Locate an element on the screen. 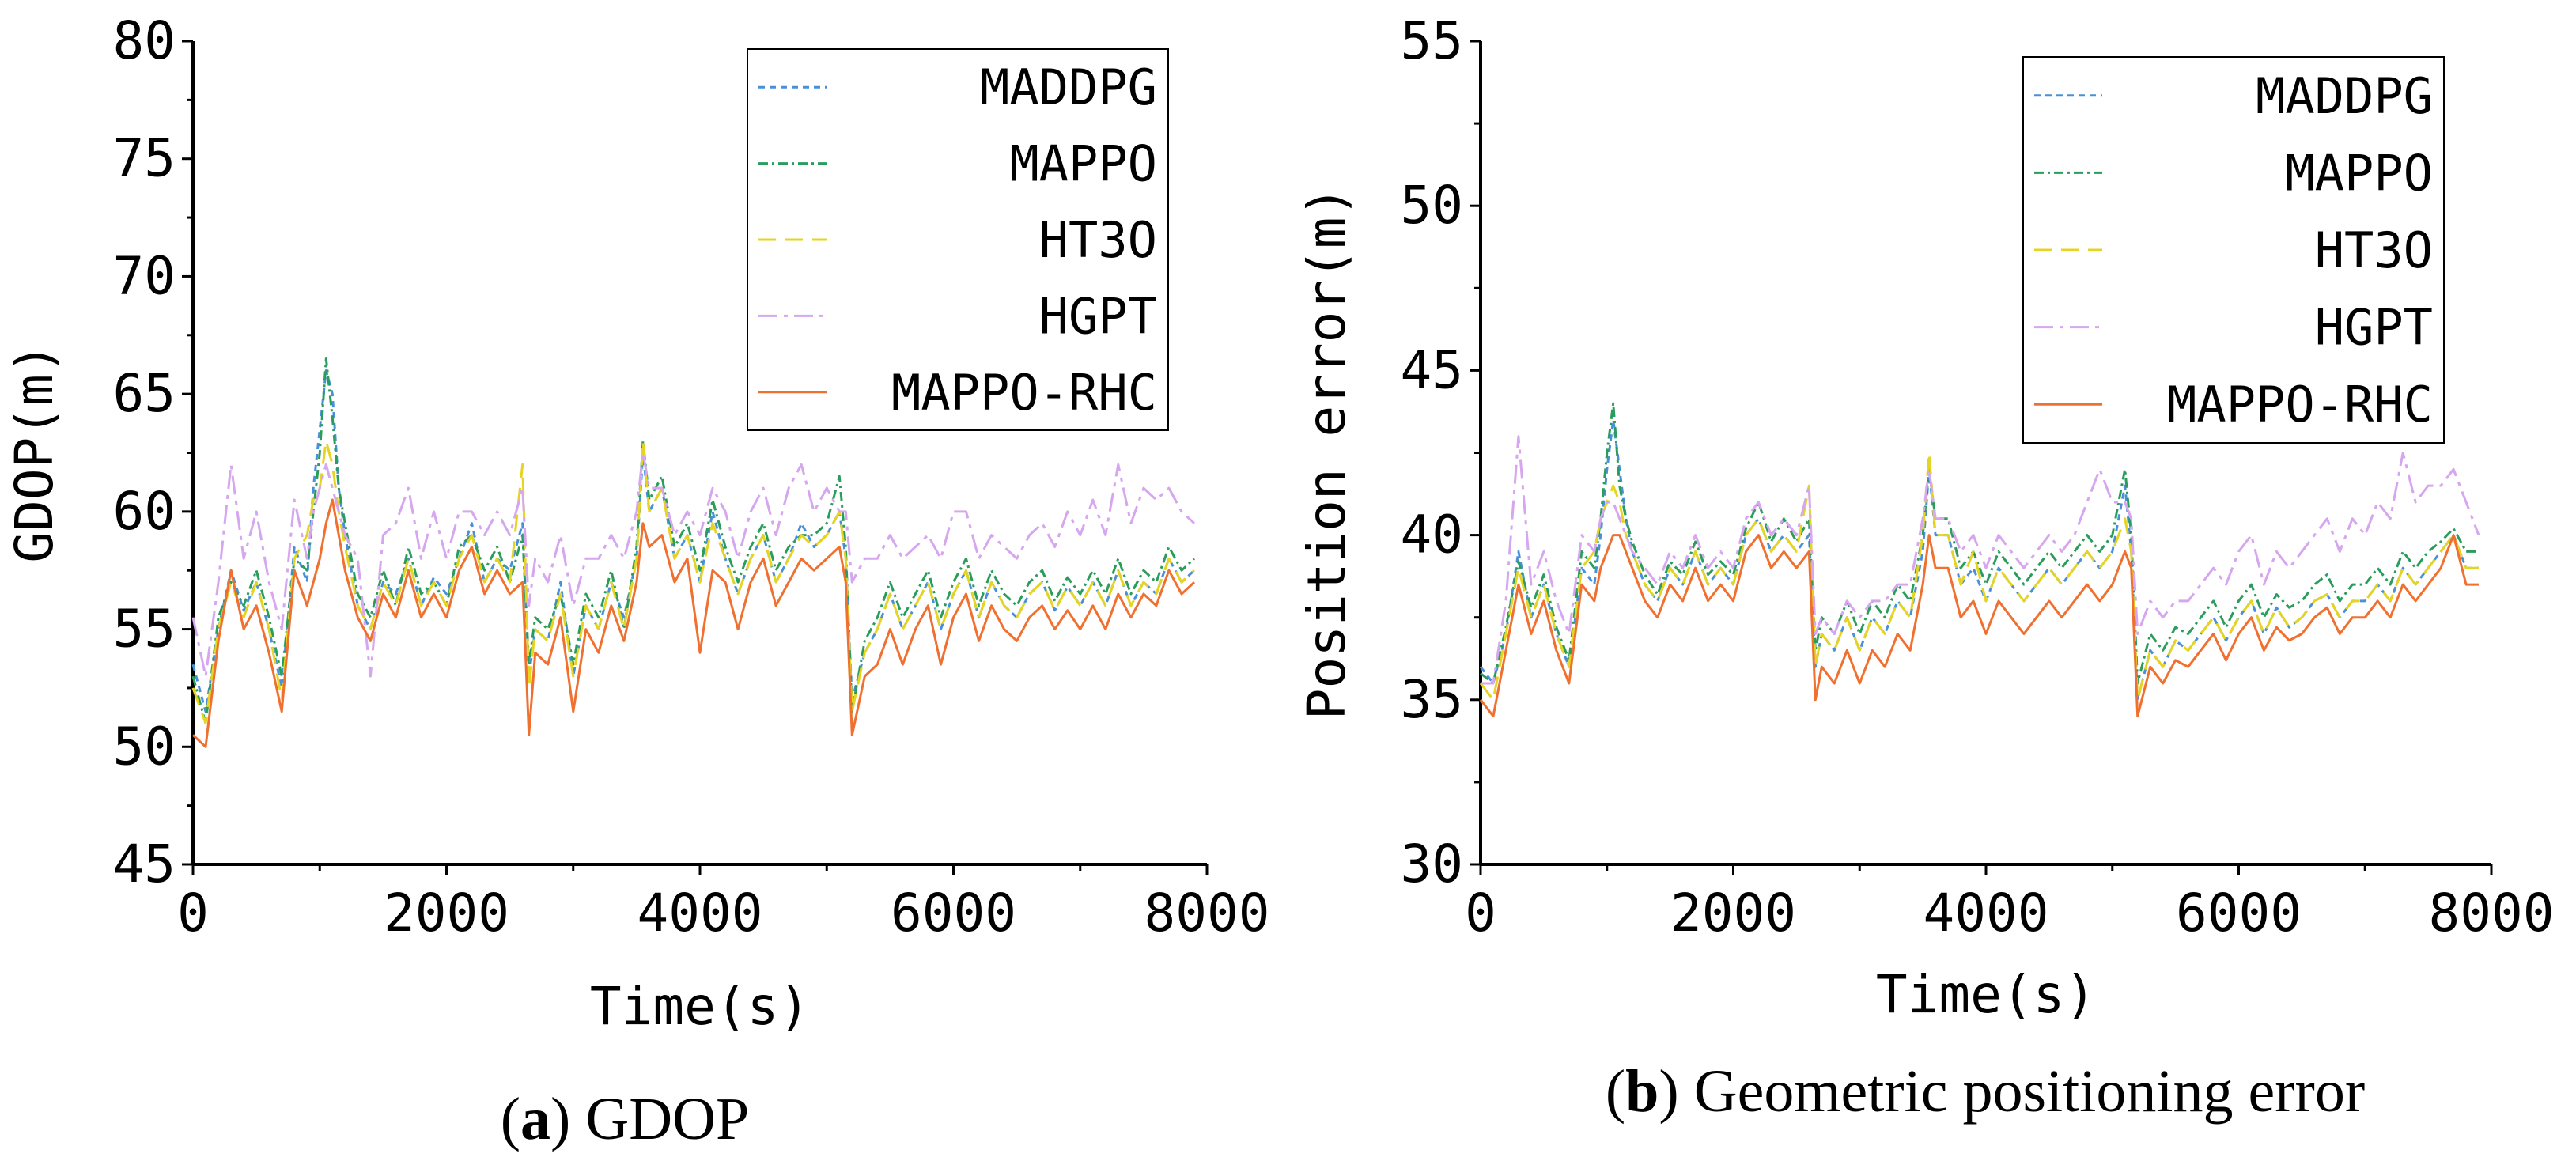 The width and height of the screenshot is (2576, 1161). panel-caption: (a) GDOP is located at coordinates (625, 1119).